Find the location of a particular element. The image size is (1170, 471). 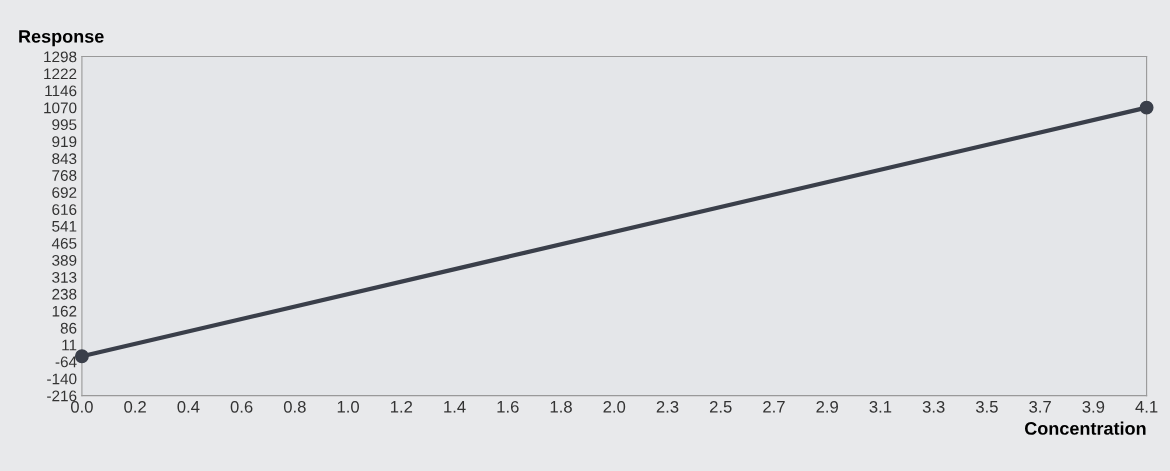

x-tick-label: 3.5 is located at coordinates (986, 406).